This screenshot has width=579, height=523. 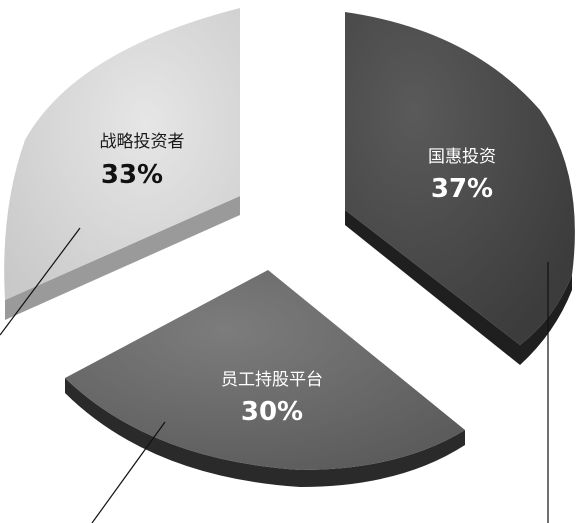 What do you see at coordinates (272, 412) in the screenshot?
I see `slice-label-value: 30%` at bounding box center [272, 412].